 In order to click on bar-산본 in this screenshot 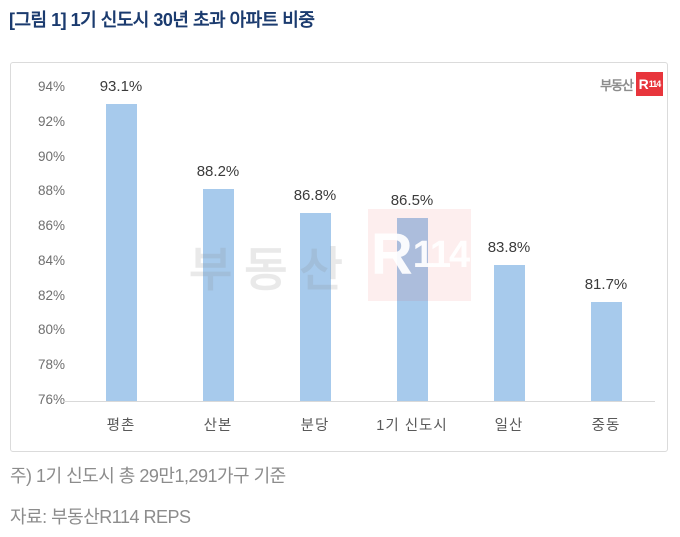, I will do `click(218, 294)`.